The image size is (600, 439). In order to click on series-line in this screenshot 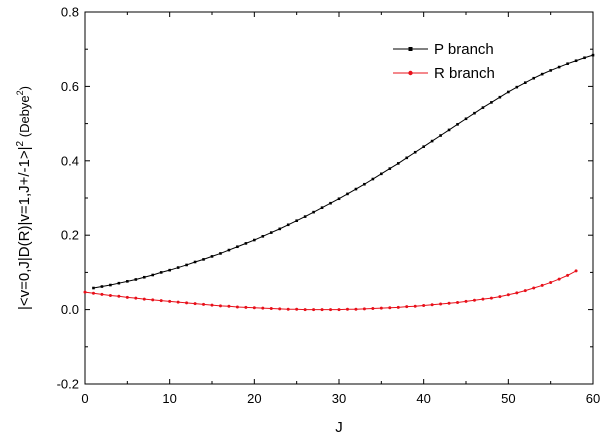, I will do `click(330, 290)`.